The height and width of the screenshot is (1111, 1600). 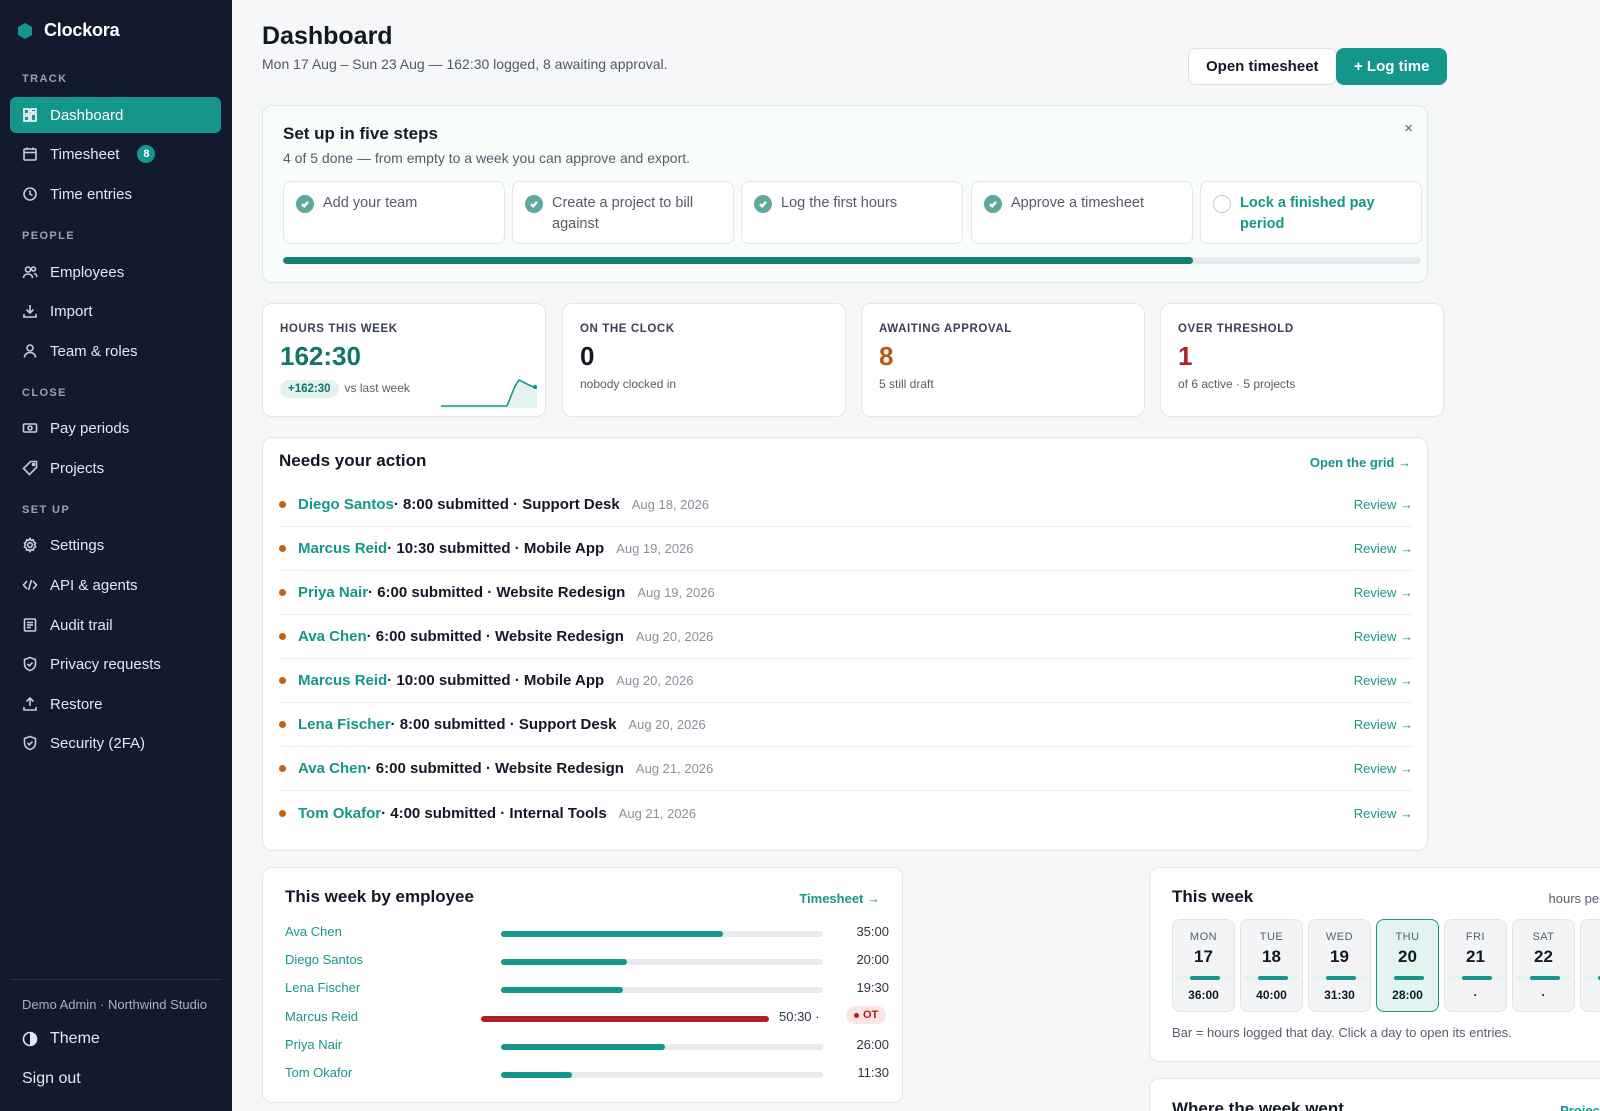 What do you see at coordinates (51, 1078) in the screenshot?
I see `sign-out-link: Sign out` at bounding box center [51, 1078].